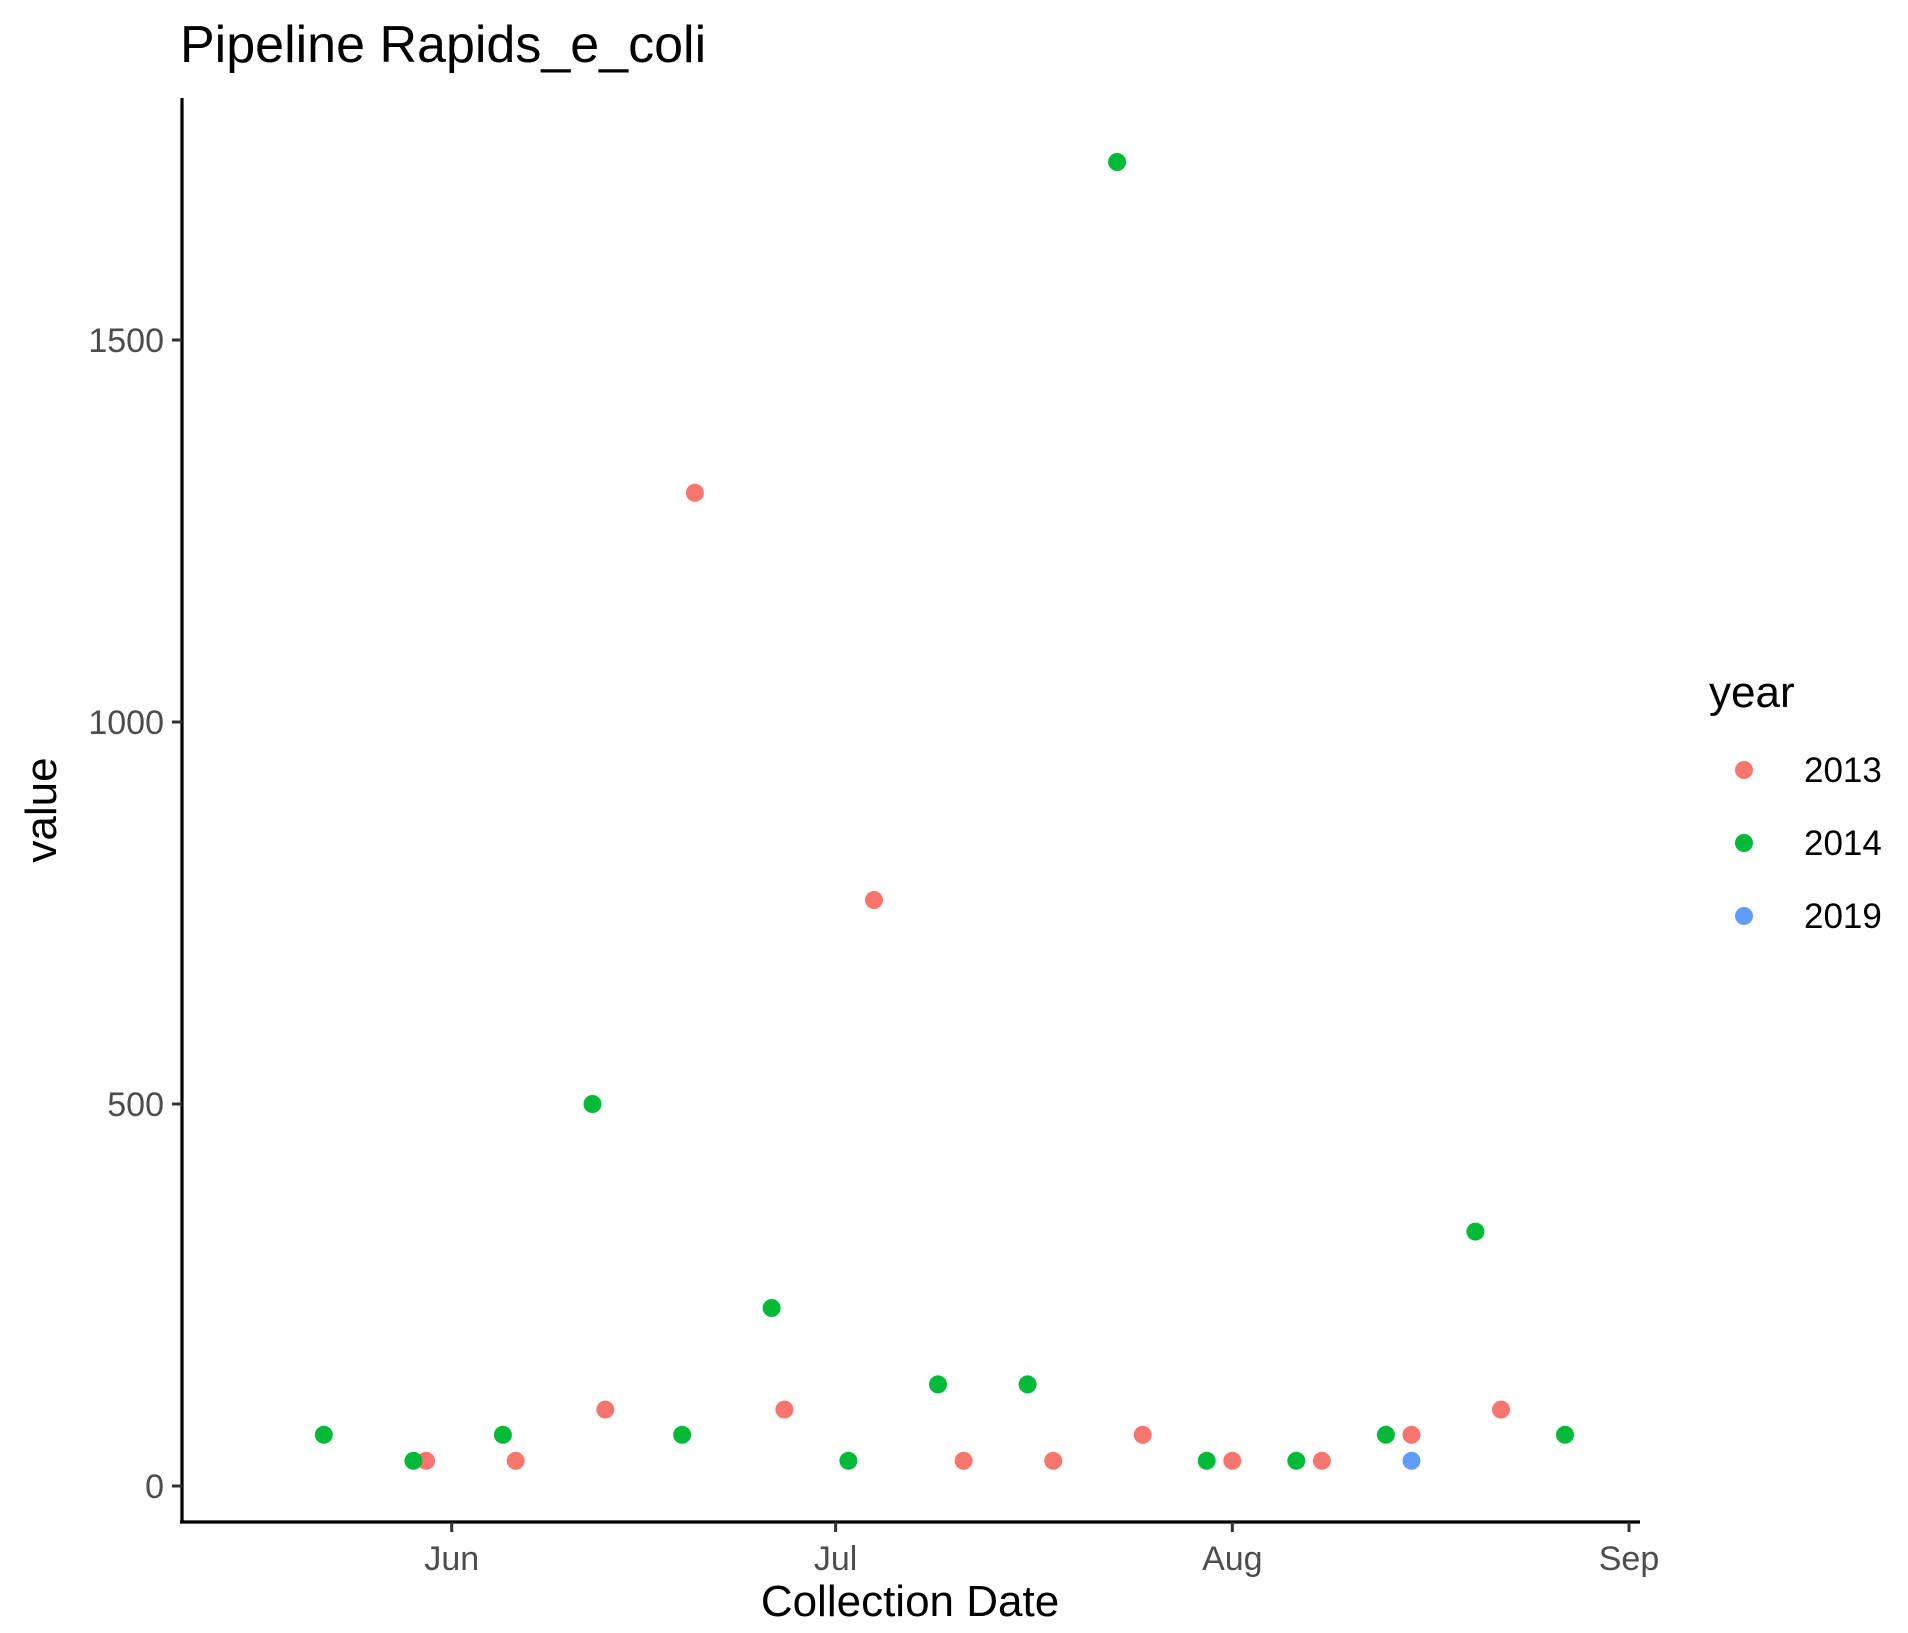 The height and width of the screenshot is (1633, 1908). What do you see at coordinates (1232, 1559) in the screenshot?
I see `x-tick-label: Aug` at bounding box center [1232, 1559].